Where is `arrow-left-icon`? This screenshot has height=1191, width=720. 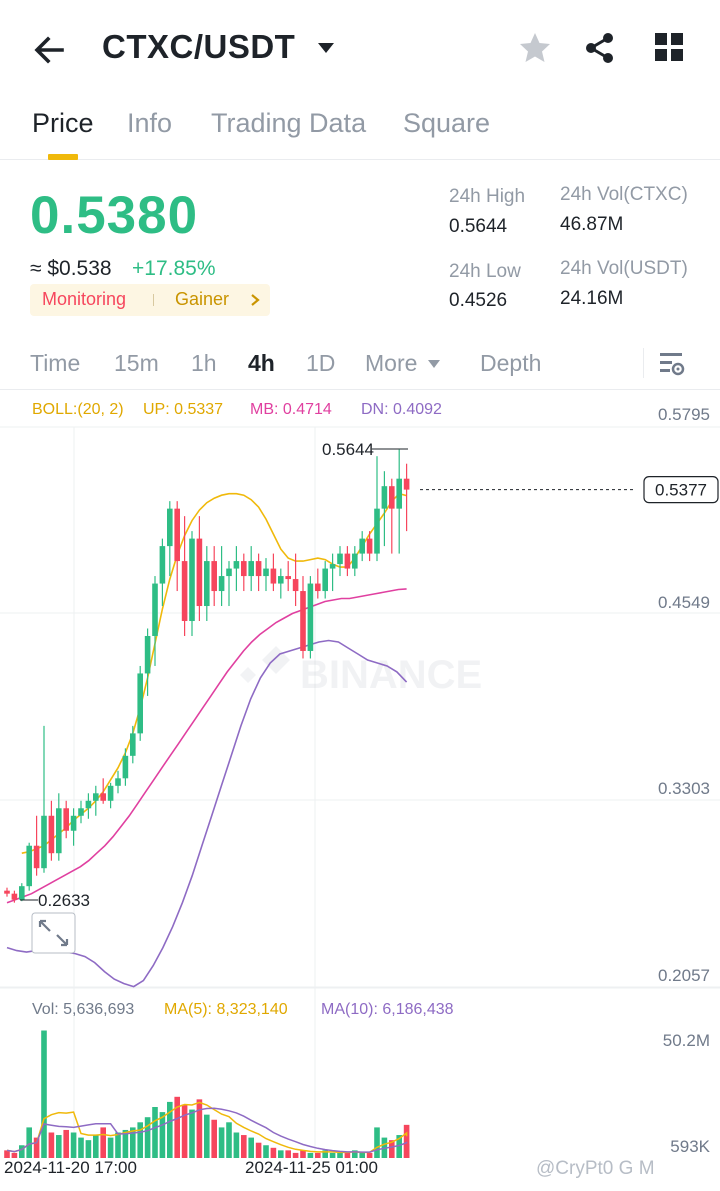 arrow-left-icon is located at coordinates (50, 50).